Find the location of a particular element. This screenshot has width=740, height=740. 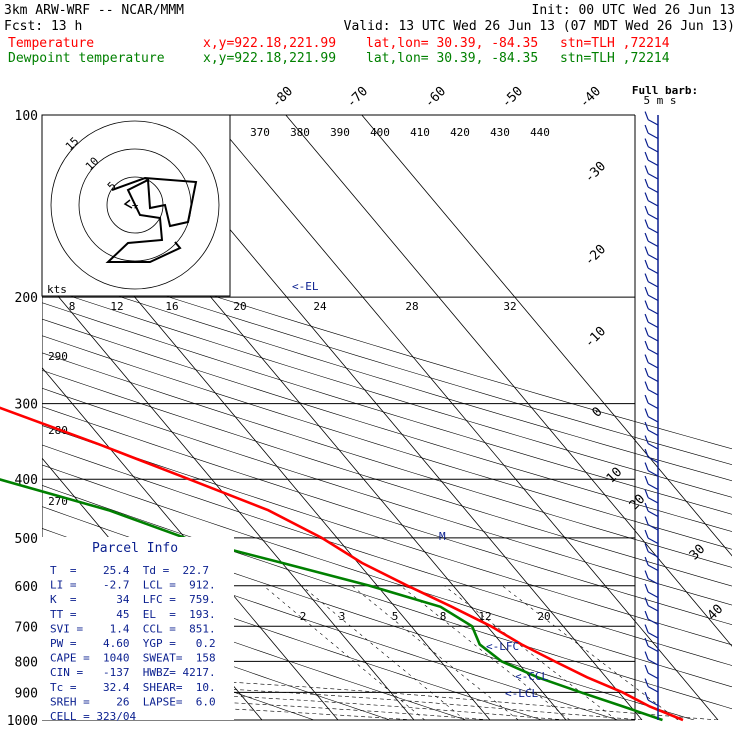

pressure-tick-label: 700 is located at coordinates (26, 627).